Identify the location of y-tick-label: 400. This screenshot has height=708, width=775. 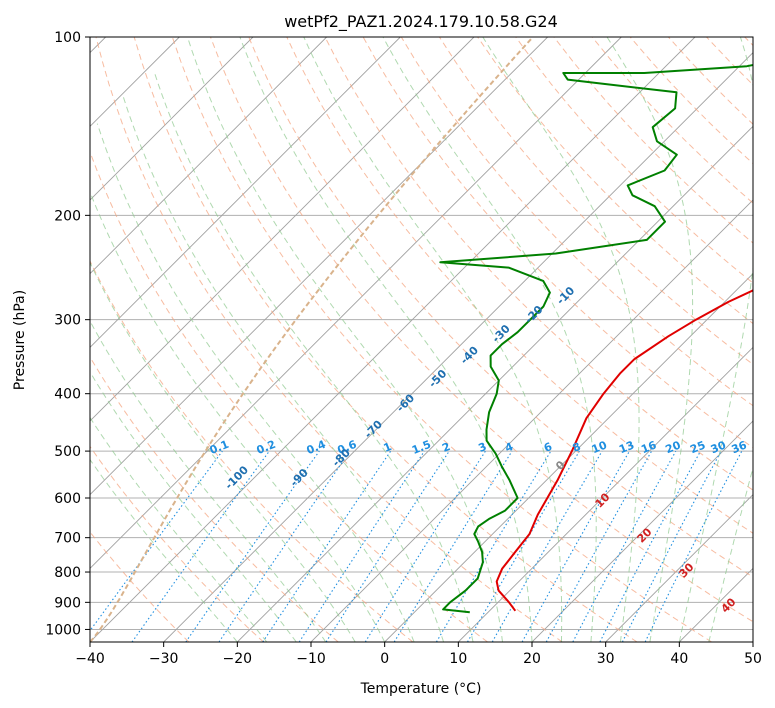
(67, 395).